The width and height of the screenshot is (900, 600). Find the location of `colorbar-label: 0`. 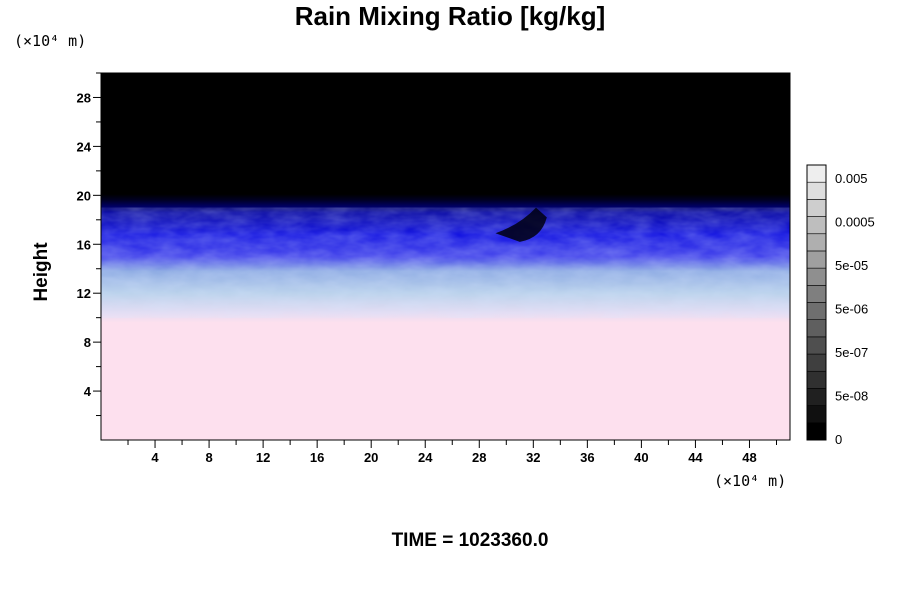

colorbar-label: 0 is located at coordinates (838, 439).